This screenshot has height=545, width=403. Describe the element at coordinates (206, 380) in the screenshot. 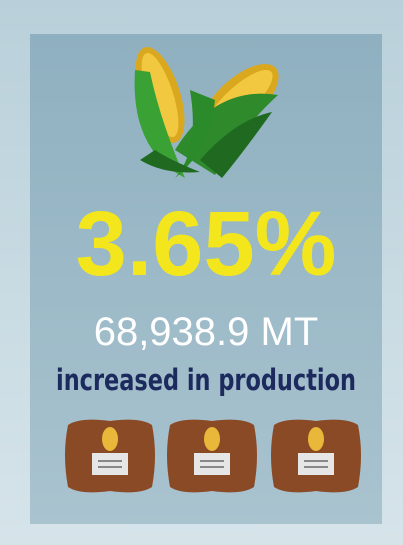

I see `caption: increased in production` at that location.